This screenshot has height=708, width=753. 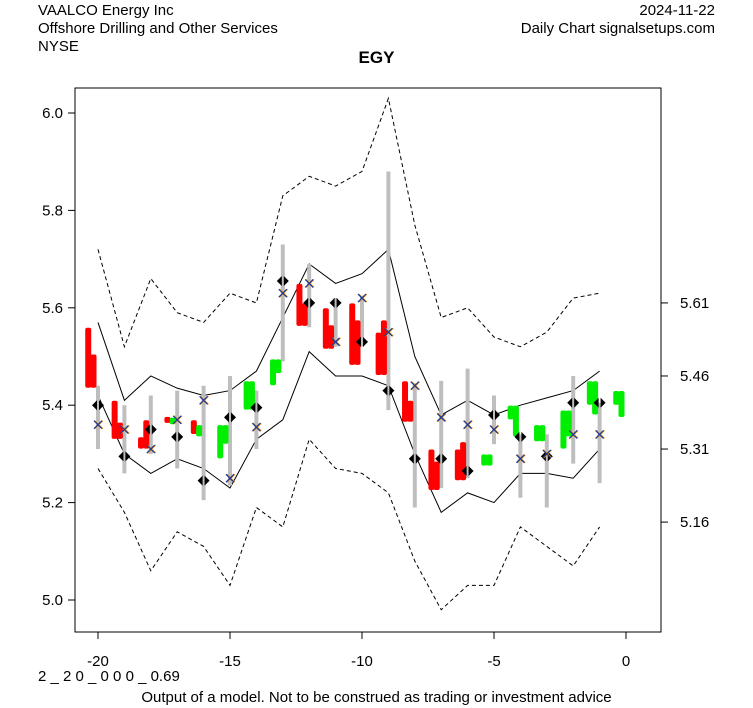 What do you see at coordinates (158, 28) in the screenshot?
I see `industry: Offshore Drilling and Other Services` at bounding box center [158, 28].